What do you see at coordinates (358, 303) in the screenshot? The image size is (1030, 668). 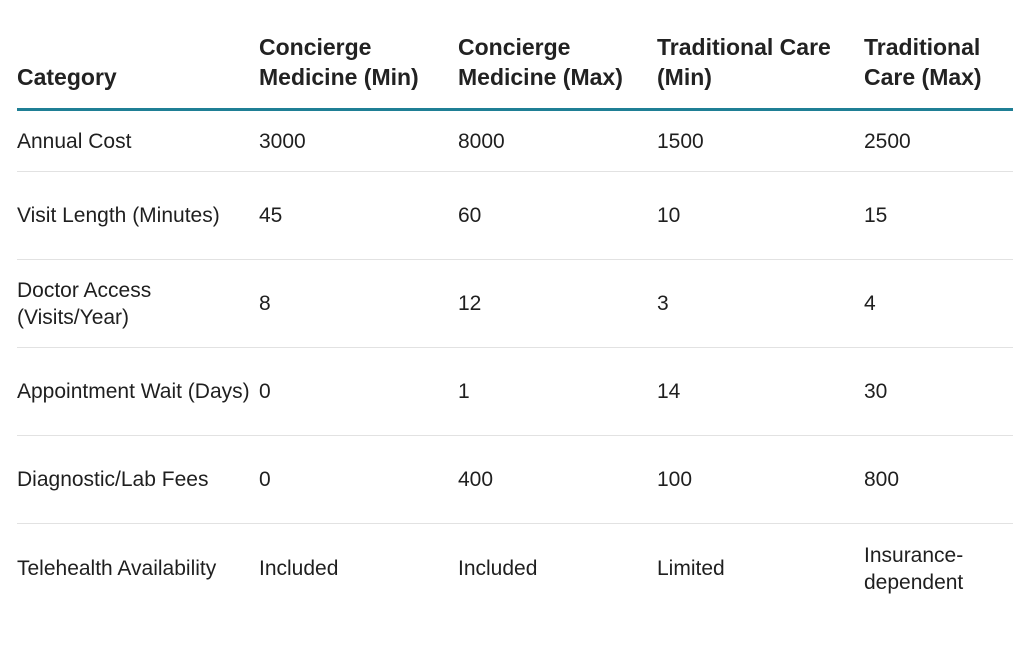 I see `cell-concierge-min: 8` at bounding box center [358, 303].